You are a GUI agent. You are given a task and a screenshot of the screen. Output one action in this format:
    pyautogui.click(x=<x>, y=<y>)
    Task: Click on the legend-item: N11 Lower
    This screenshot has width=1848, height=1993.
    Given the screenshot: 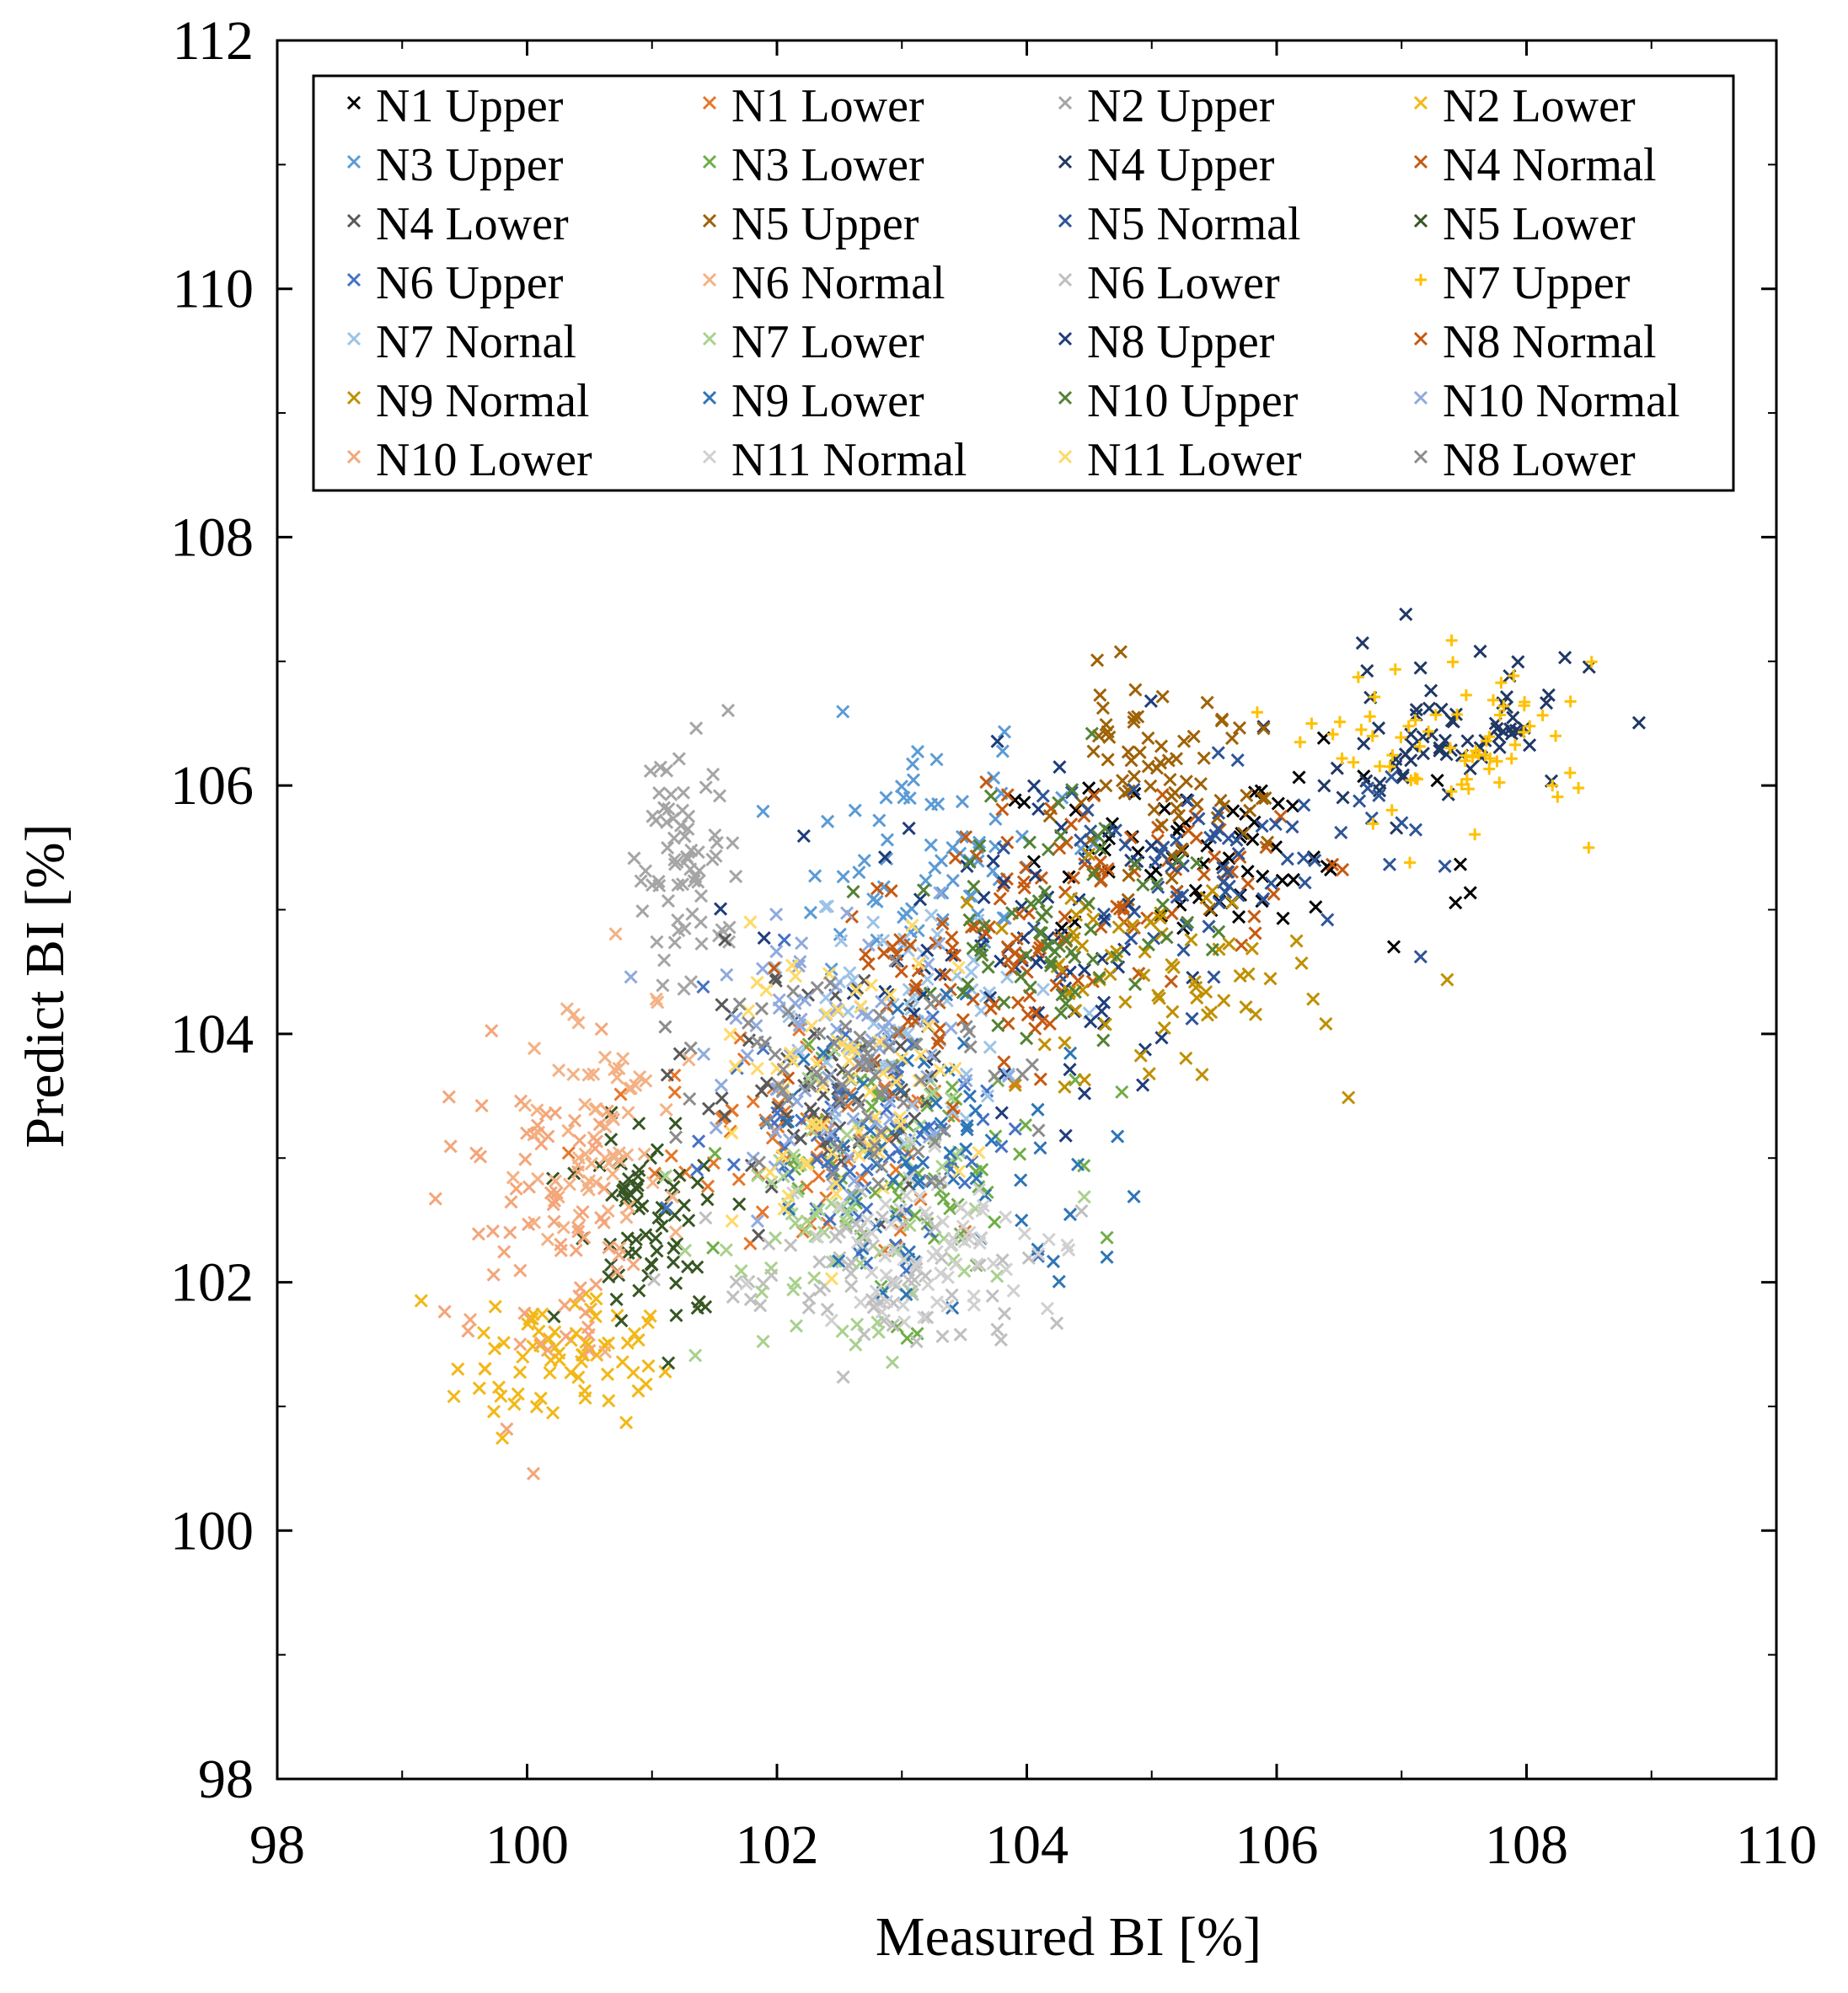 What is the action you would take?
    pyautogui.click(x=1181, y=460)
    